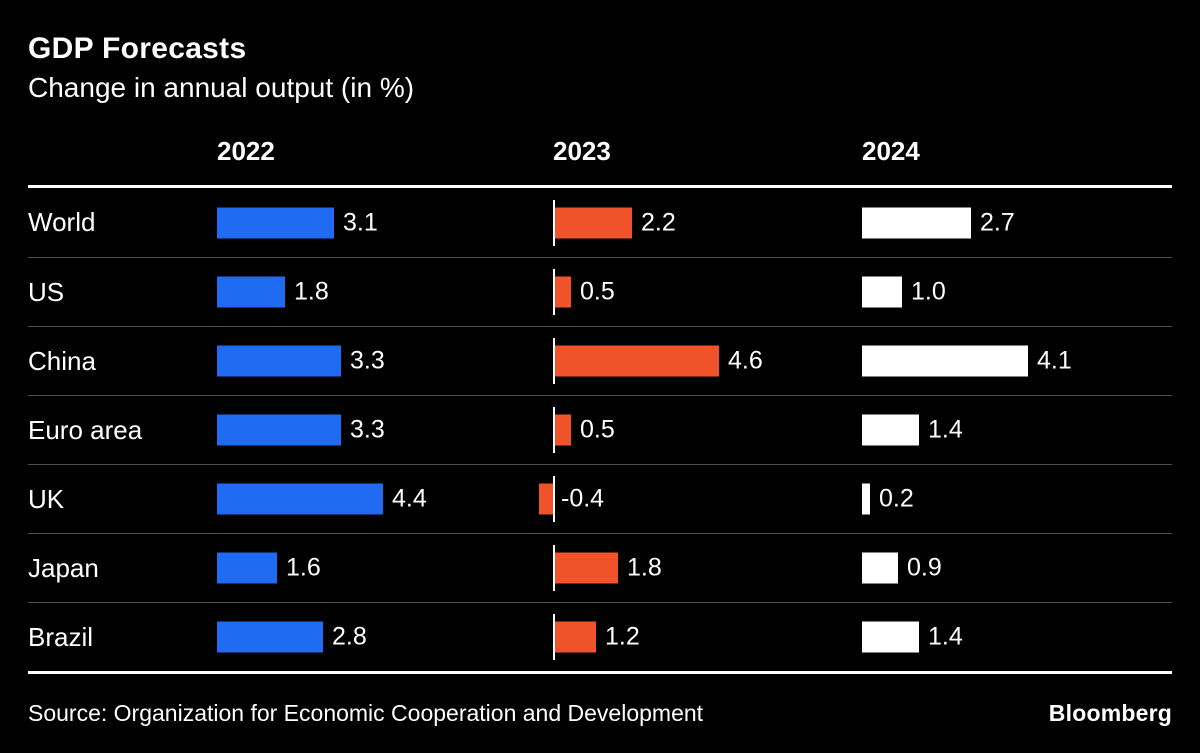 This screenshot has width=1200, height=753. I want to click on bar-value: 4.1, so click(1054, 360).